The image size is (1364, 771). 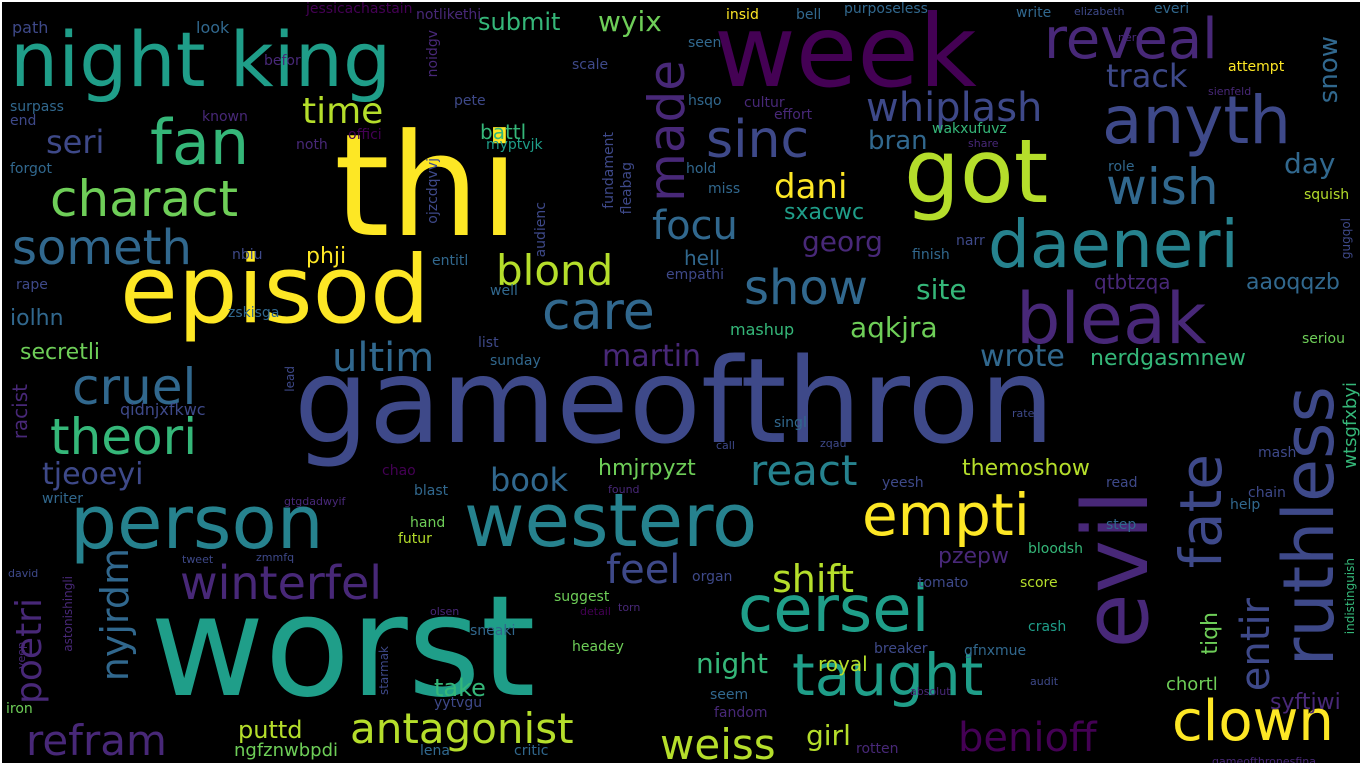 I want to click on word: benioff, so click(x=1027, y=738).